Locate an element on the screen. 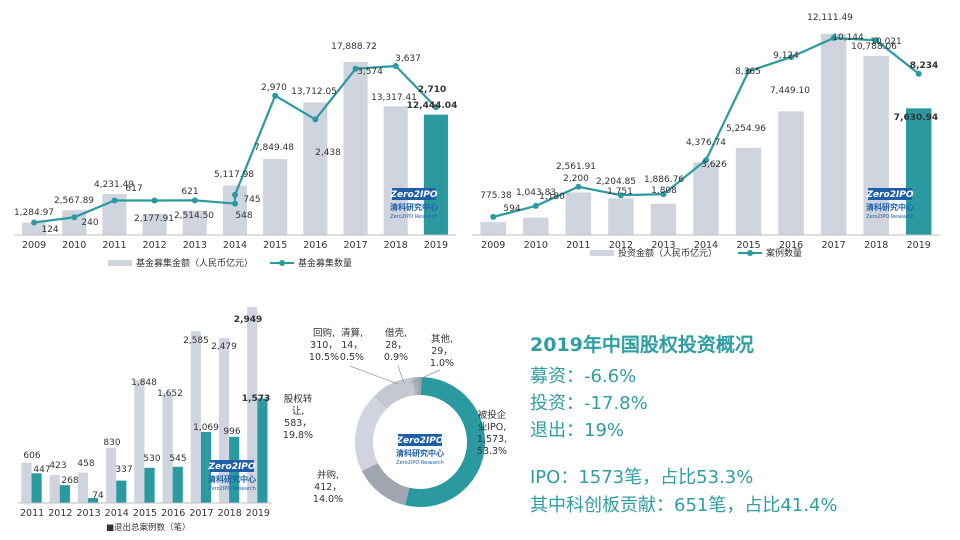 The height and width of the screenshot is (540, 960). donut-slice-label: 29， is located at coordinates (442, 351).